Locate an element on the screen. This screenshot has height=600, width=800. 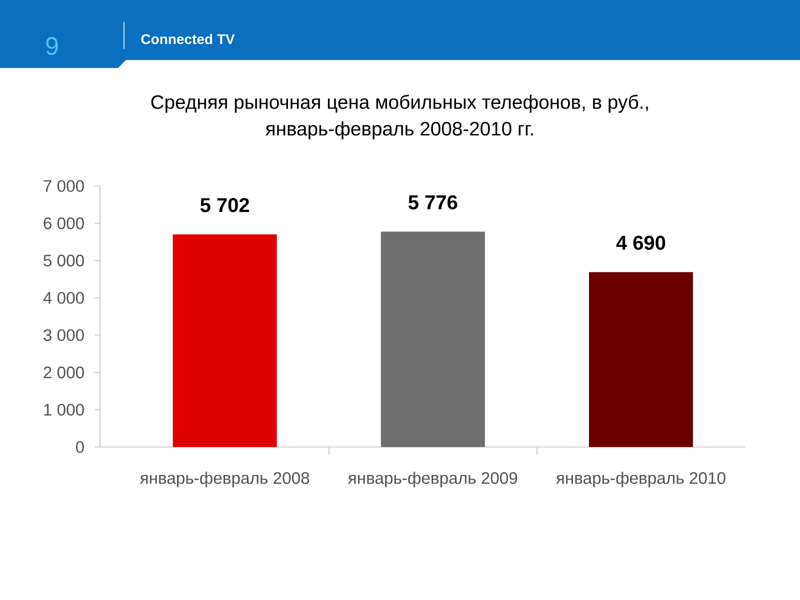
x-tick-label: январь-февраль 2009 is located at coordinates (433, 480).